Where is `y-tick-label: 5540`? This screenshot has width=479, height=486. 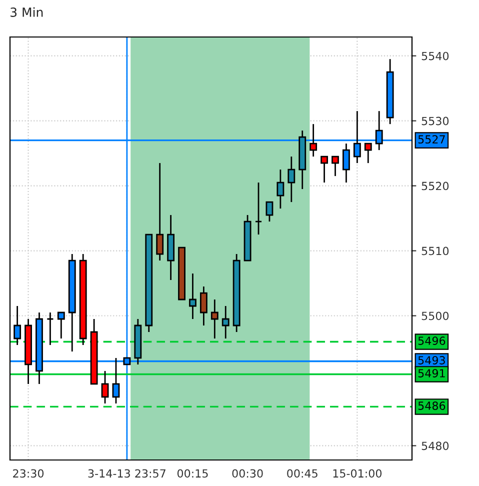 y-tick-label: 5540 is located at coordinates (435, 56).